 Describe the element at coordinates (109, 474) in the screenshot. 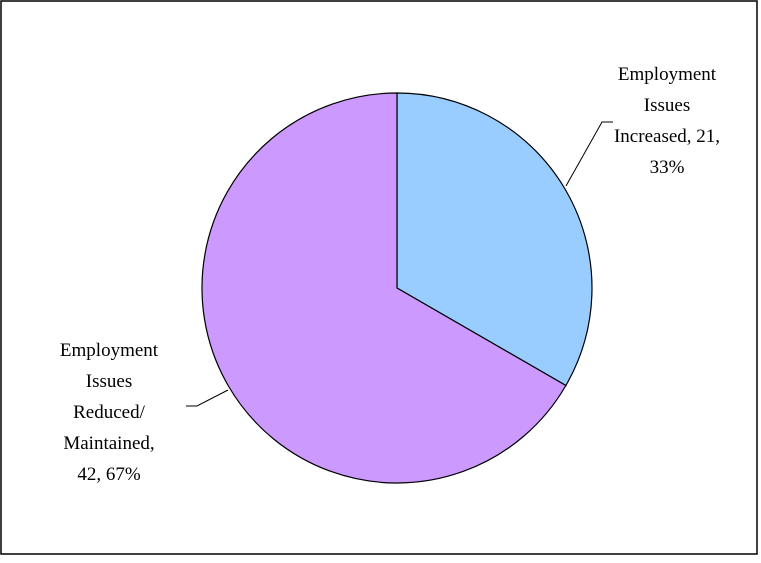

I see `data-label-line: 42, 67%` at that location.